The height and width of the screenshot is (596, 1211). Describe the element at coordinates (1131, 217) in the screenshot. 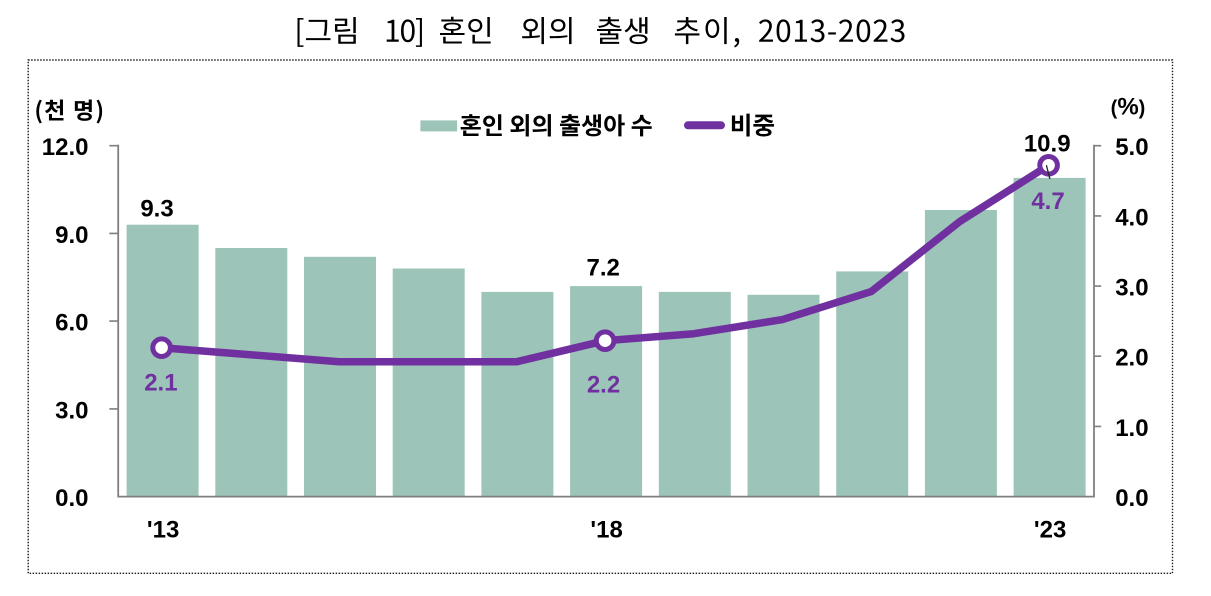

I see `svg-text: 4.0` at that location.